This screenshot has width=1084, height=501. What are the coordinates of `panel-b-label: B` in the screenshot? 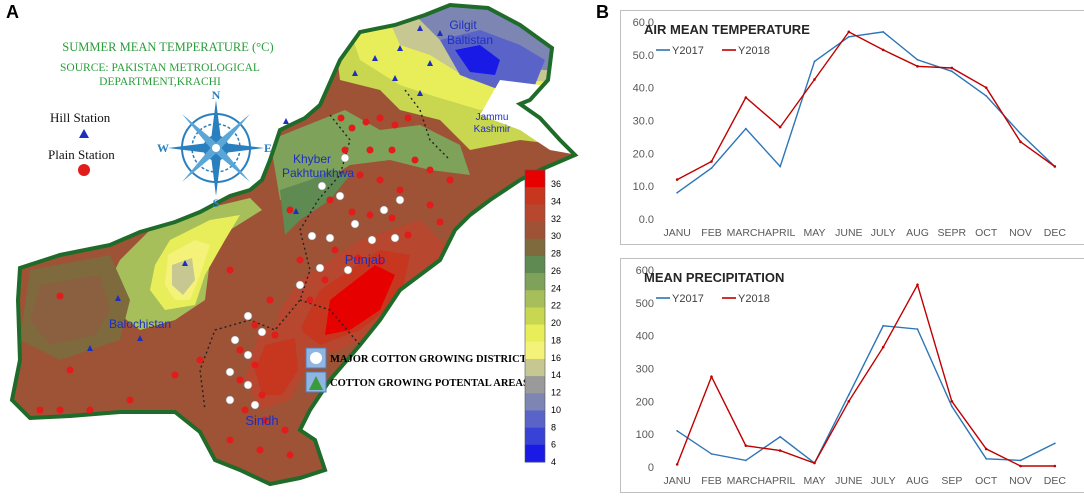 It's located at (602, 12).